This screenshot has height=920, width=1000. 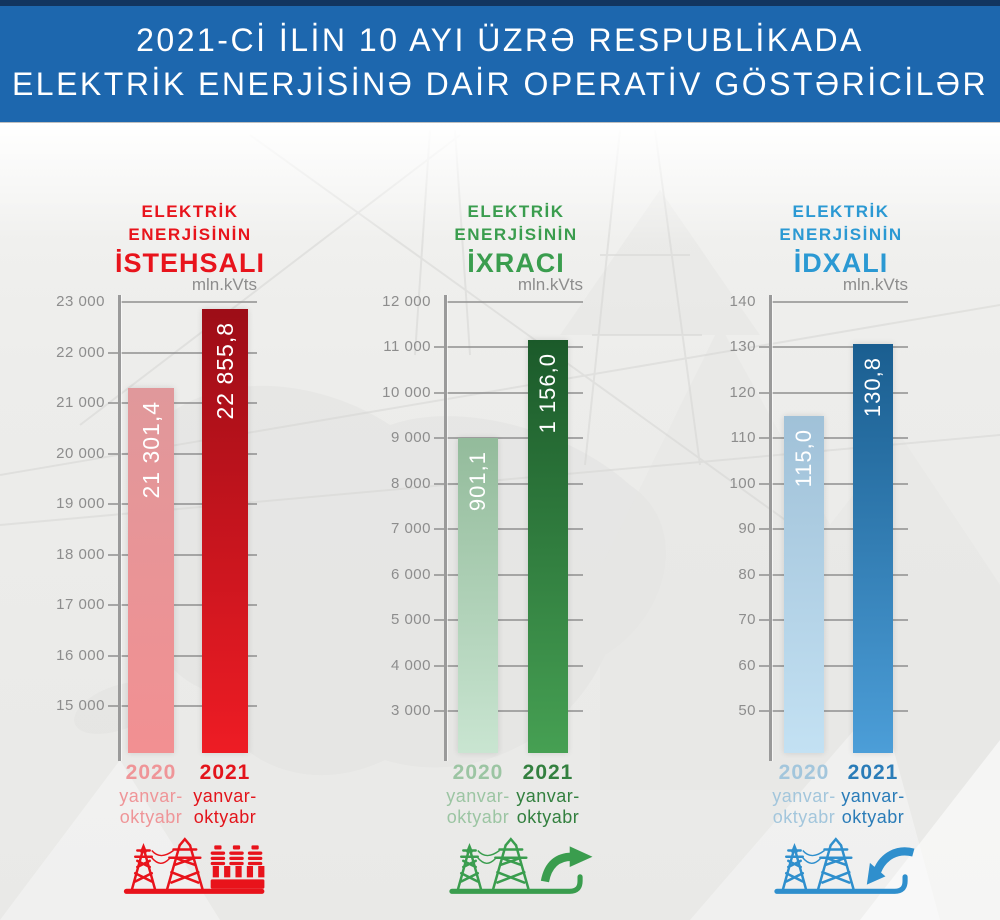 I want to click on axis-tick-label: 60, so click(x=747, y=665).